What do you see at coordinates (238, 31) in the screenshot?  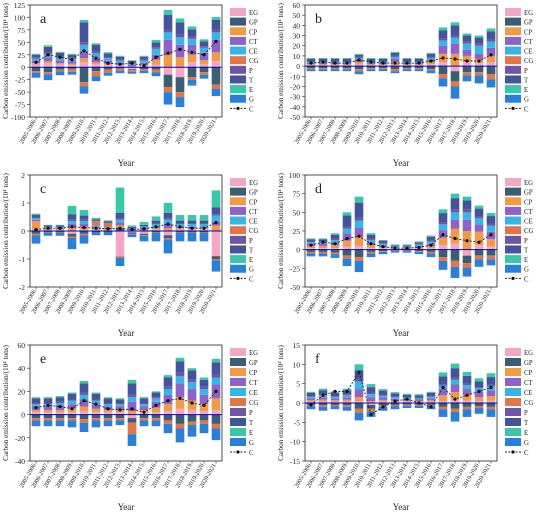 I see `legend-swatch-cp` at bounding box center [238, 31].